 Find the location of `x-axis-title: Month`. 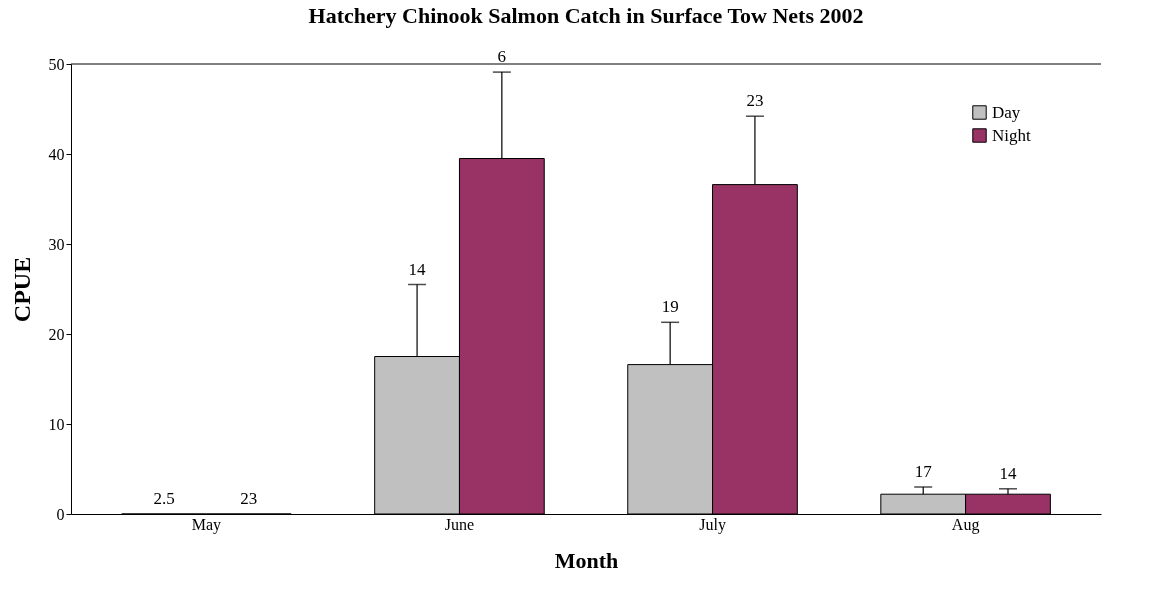

x-axis-title: Month is located at coordinates (586, 560).